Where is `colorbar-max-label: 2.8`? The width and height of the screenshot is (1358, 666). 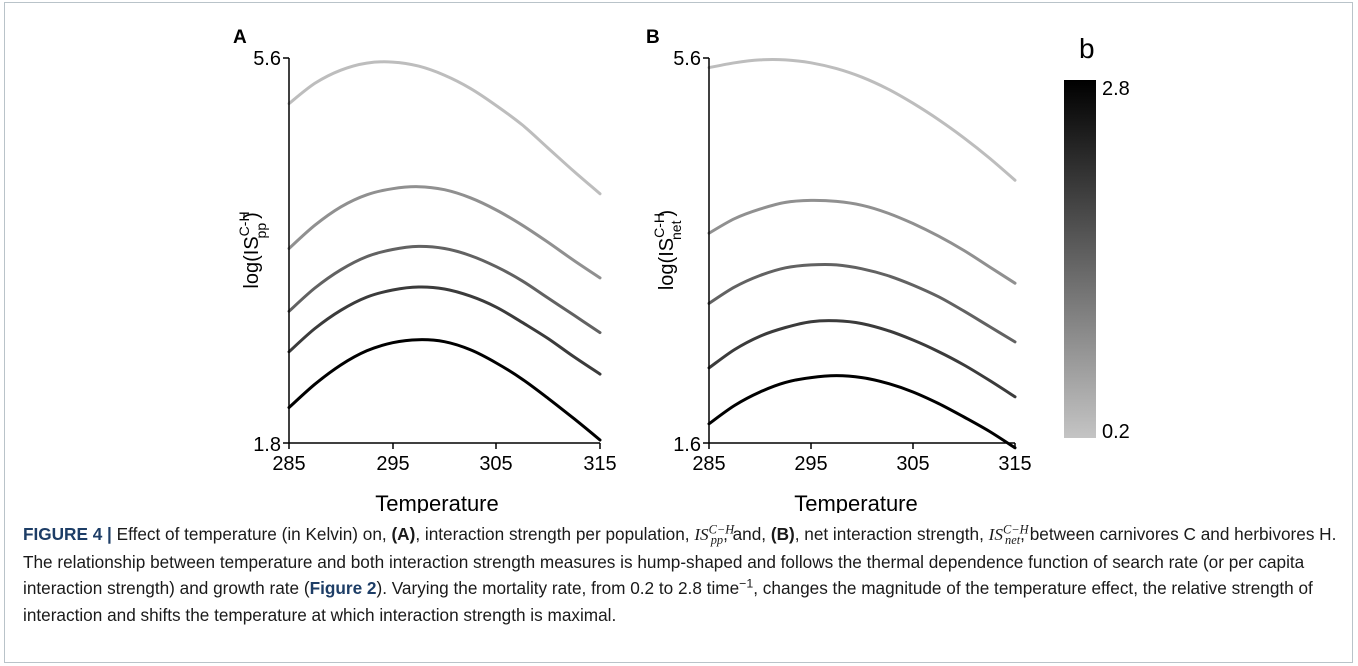
colorbar-max-label: 2.8 is located at coordinates (1116, 89).